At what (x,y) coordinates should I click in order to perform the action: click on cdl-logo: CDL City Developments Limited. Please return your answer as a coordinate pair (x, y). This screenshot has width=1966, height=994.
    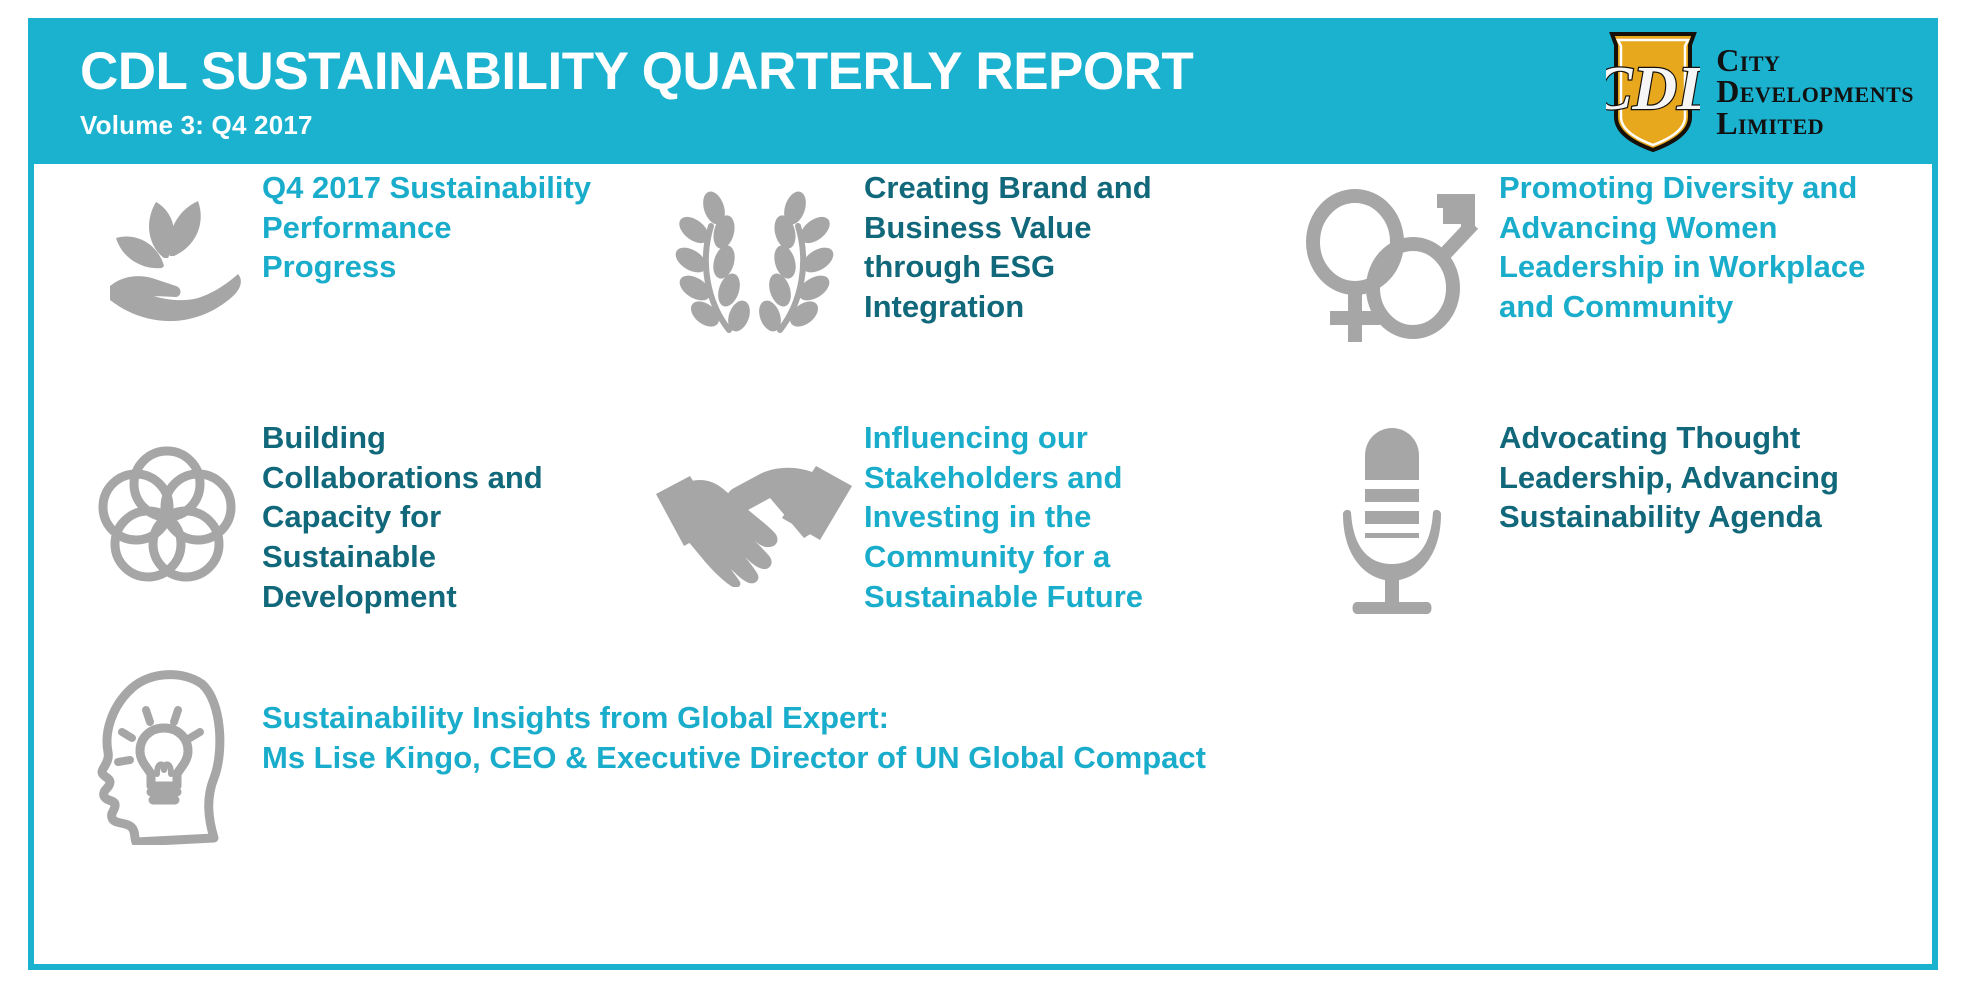
    Looking at the image, I should click on (1760, 92).